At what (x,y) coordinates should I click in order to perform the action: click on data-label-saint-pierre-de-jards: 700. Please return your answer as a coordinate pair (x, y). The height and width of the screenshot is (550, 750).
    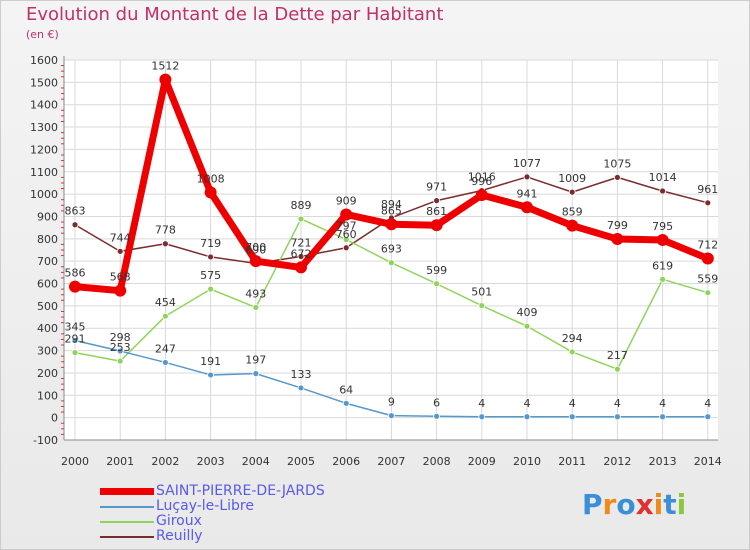
    Looking at the image, I should click on (255, 247).